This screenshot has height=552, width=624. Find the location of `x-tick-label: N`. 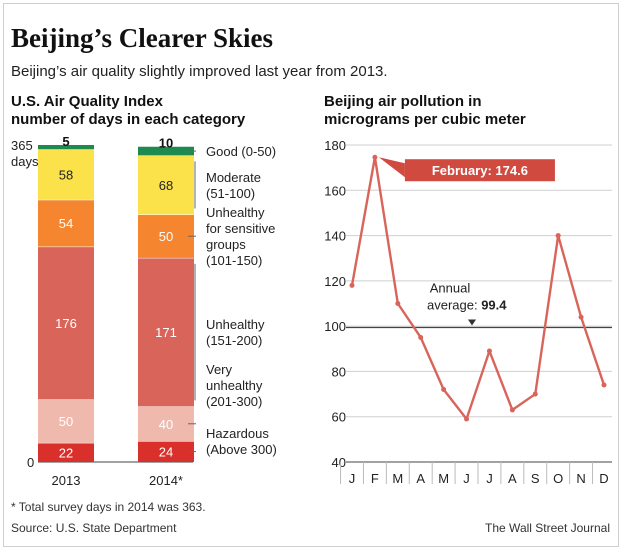

x-tick-label: N is located at coordinates (580, 478).